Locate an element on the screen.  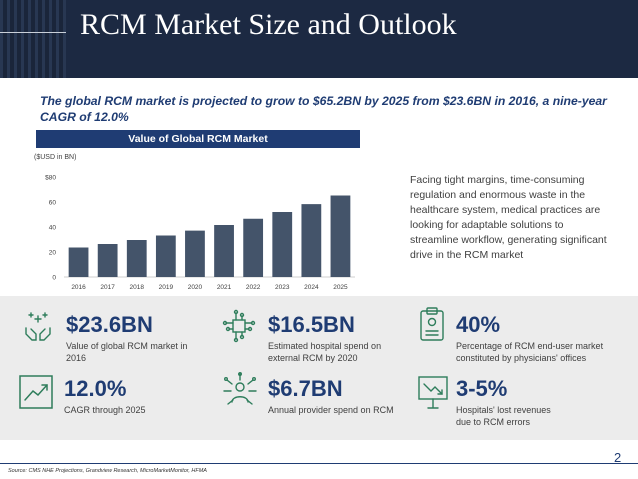
stat-provider-spend: $6.7BN Annual provider spend on RCM is located at coordinates (338, 396).